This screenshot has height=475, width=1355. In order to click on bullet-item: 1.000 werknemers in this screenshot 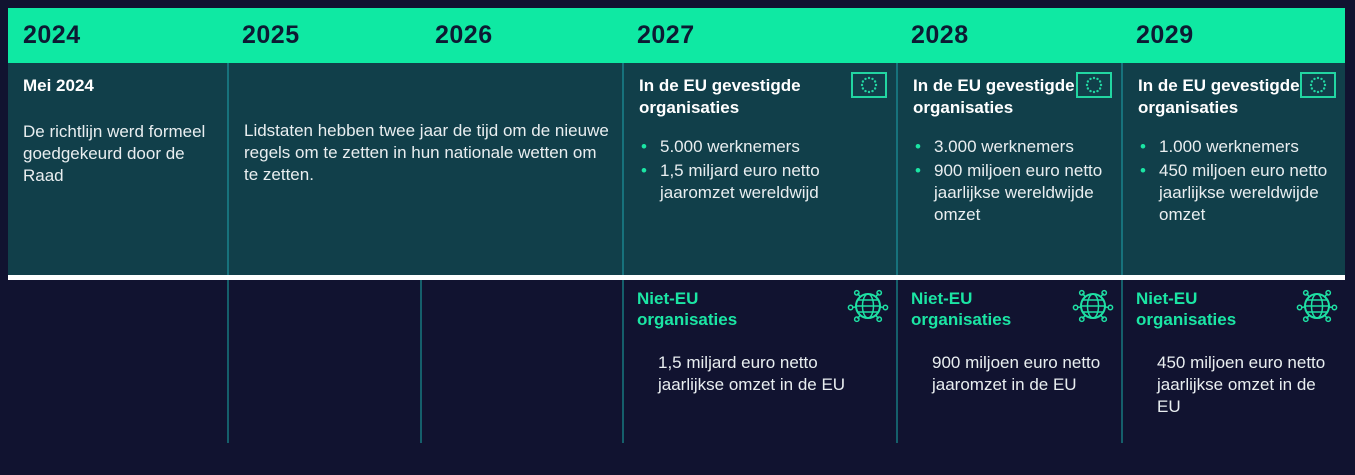, I will do `click(1236, 147)`.